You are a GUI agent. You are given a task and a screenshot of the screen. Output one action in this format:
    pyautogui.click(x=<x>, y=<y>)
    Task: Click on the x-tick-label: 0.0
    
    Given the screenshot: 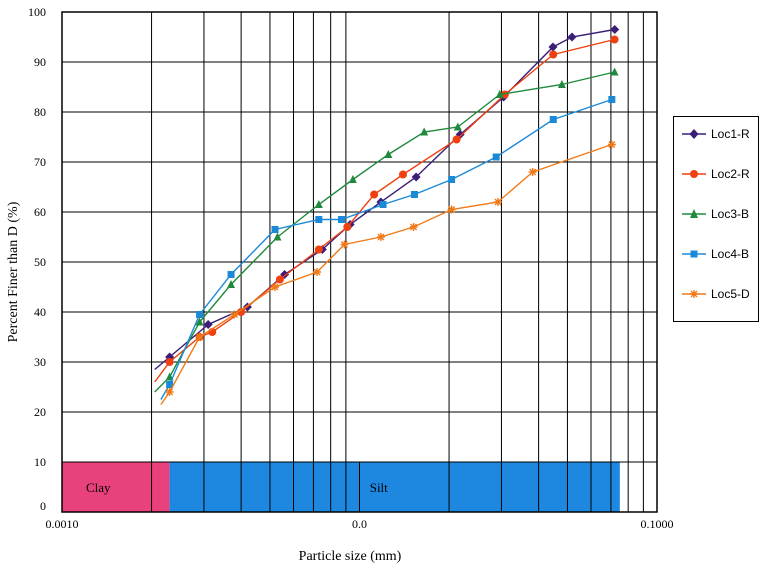 What is the action you would take?
    pyautogui.click(x=359, y=524)
    